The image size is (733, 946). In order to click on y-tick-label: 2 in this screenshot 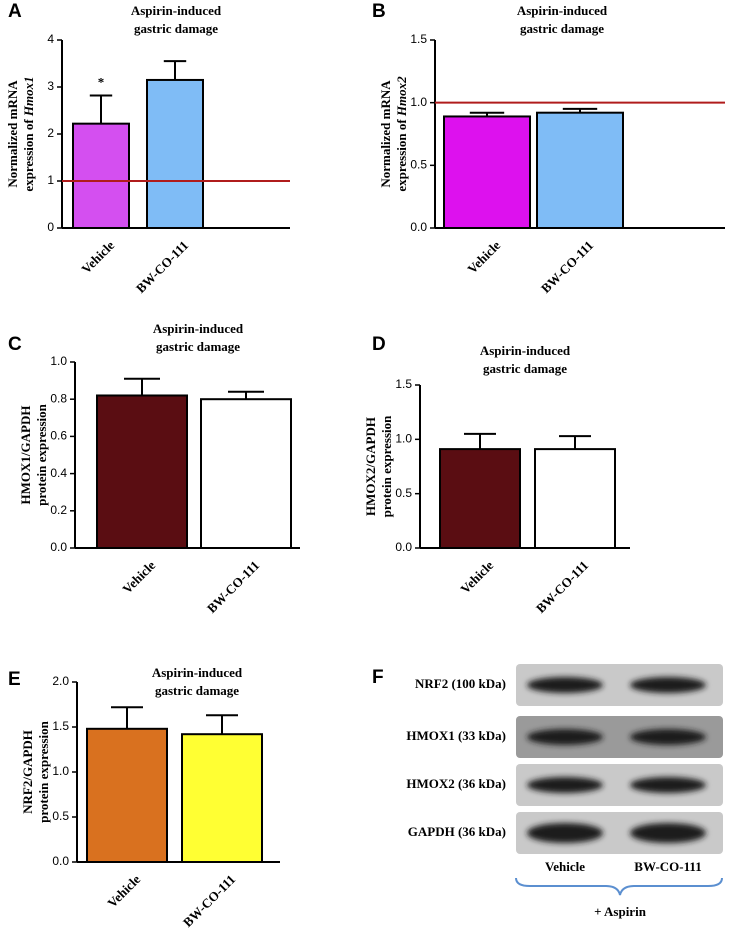, I will do `click(50, 133)`.